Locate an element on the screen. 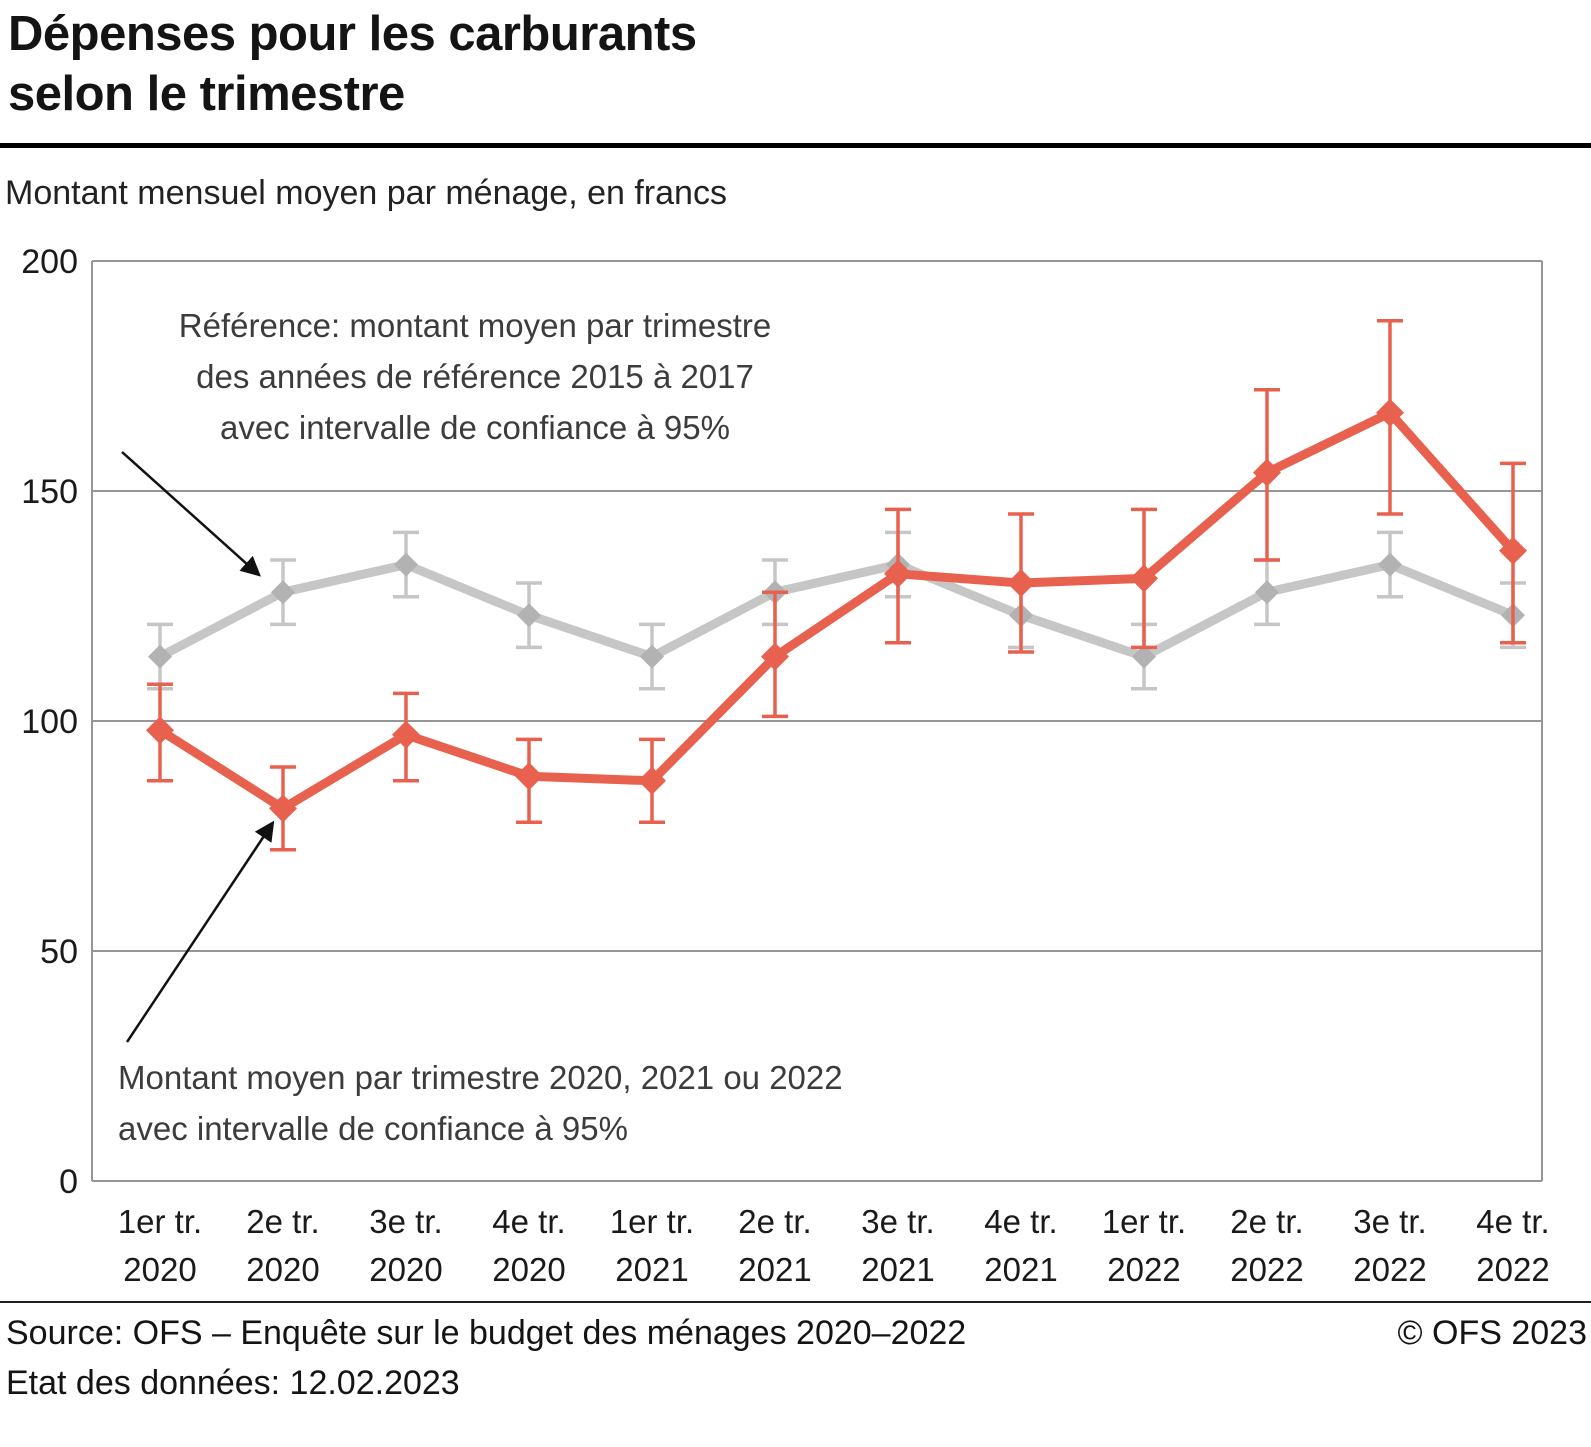 This screenshot has width=1591, height=1447. annotation-line: Référence: montant moyen par trimestre is located at coordinates (475, 325).